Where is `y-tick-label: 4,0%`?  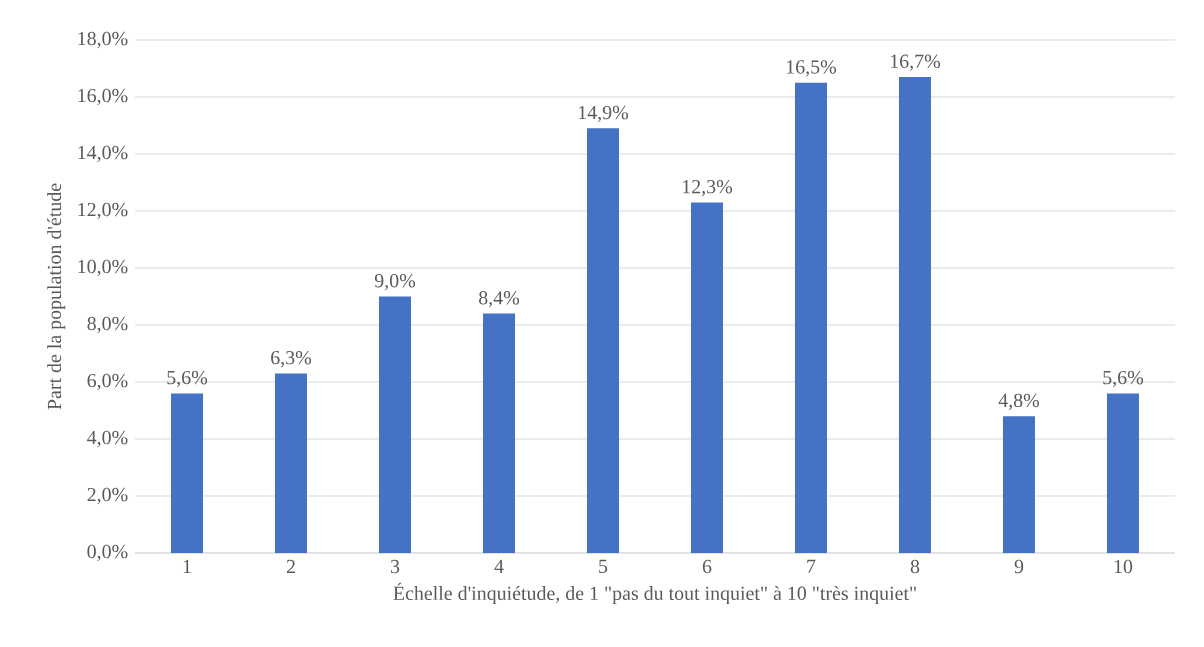
y-tick-label: 4,0% is located at coordinates (107, 439).